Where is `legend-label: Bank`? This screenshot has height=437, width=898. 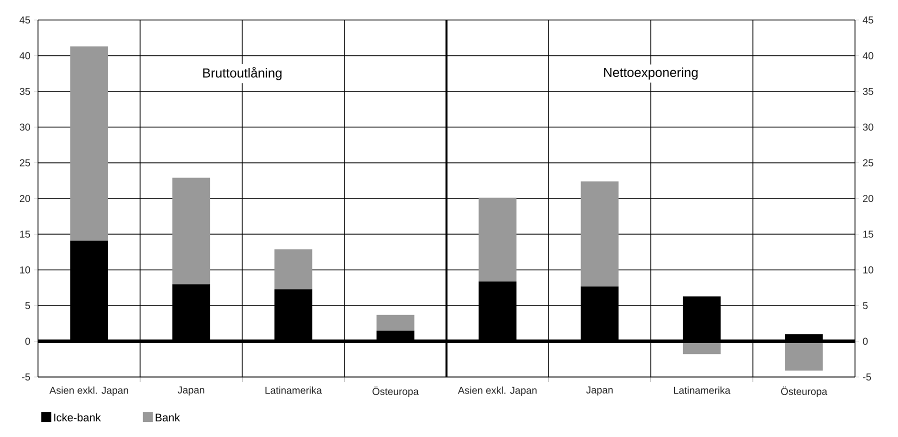
legend-label: Bank is located at coordinates (168, 417).